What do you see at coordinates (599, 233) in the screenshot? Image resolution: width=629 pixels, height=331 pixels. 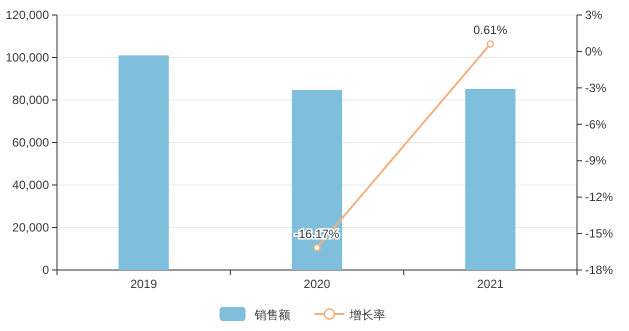 I see `y2-tick-label: -15%` at bounding box center [599, 233].